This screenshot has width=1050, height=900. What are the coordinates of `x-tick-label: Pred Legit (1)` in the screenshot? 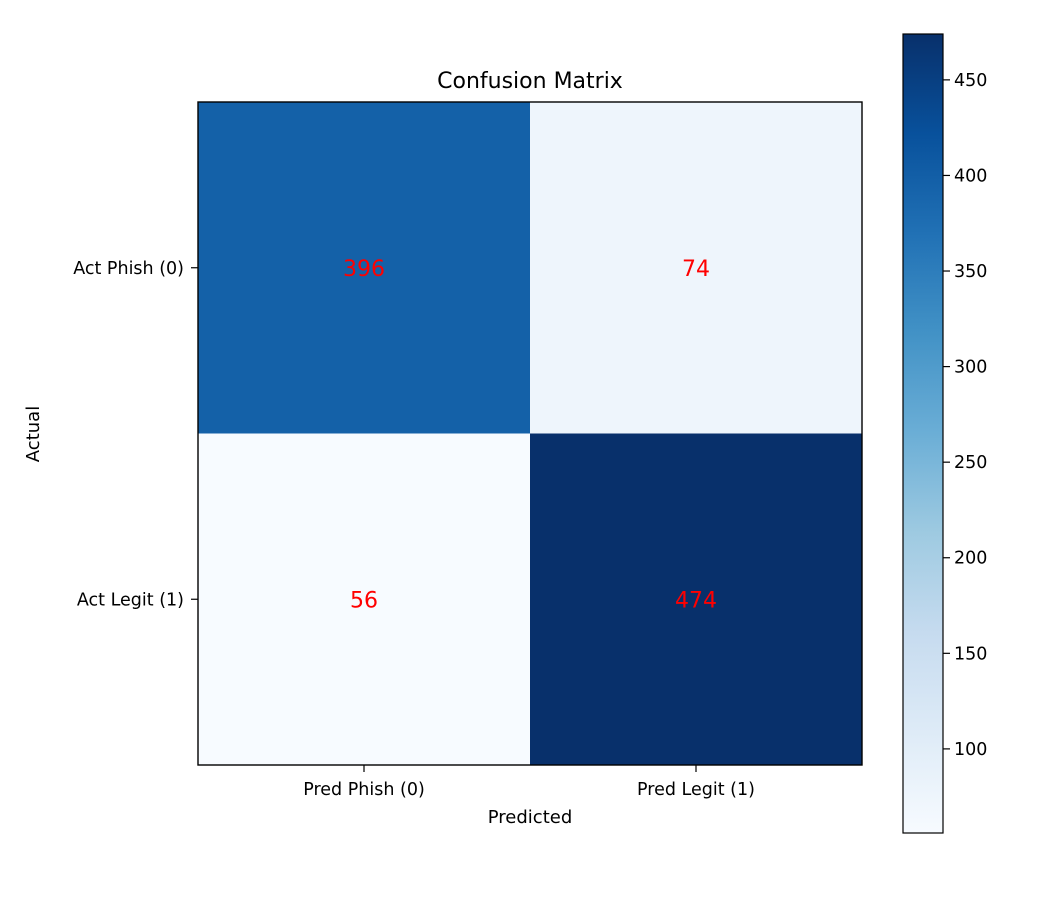 It's located at (696, 790).